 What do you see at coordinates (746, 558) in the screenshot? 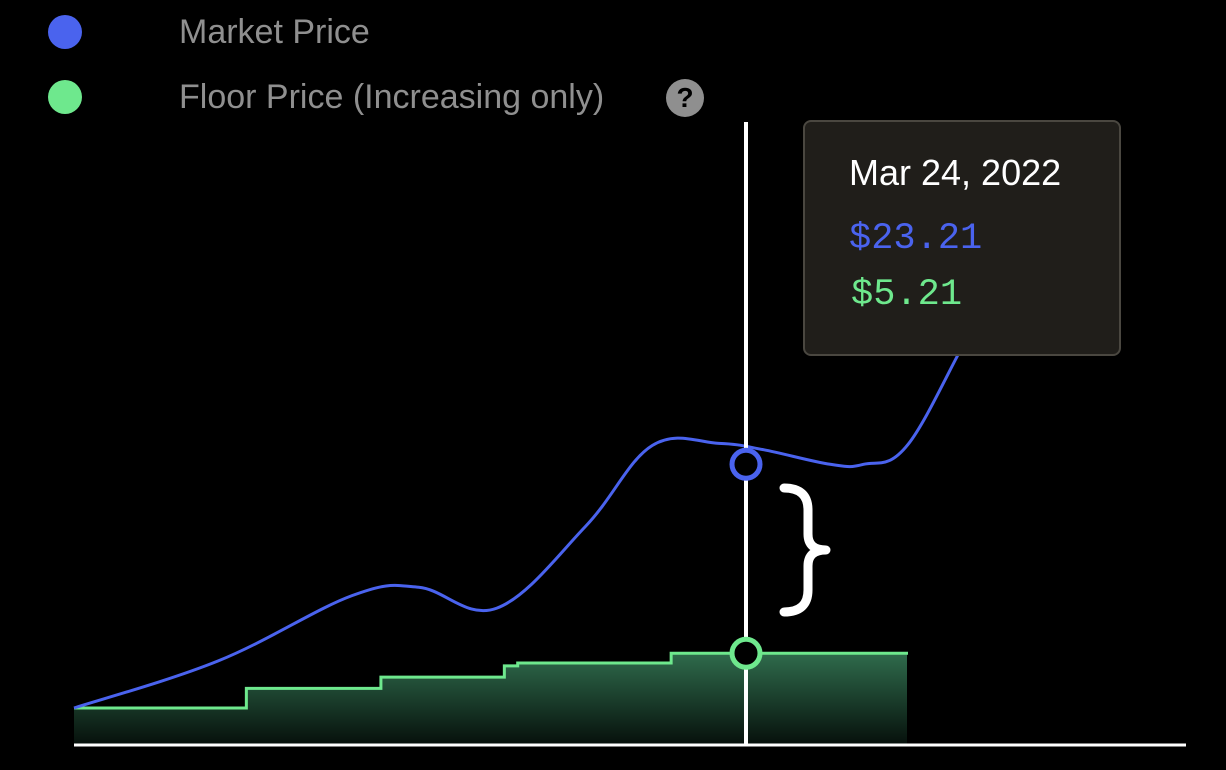
I see `markers` at bounding box center [746, 558].